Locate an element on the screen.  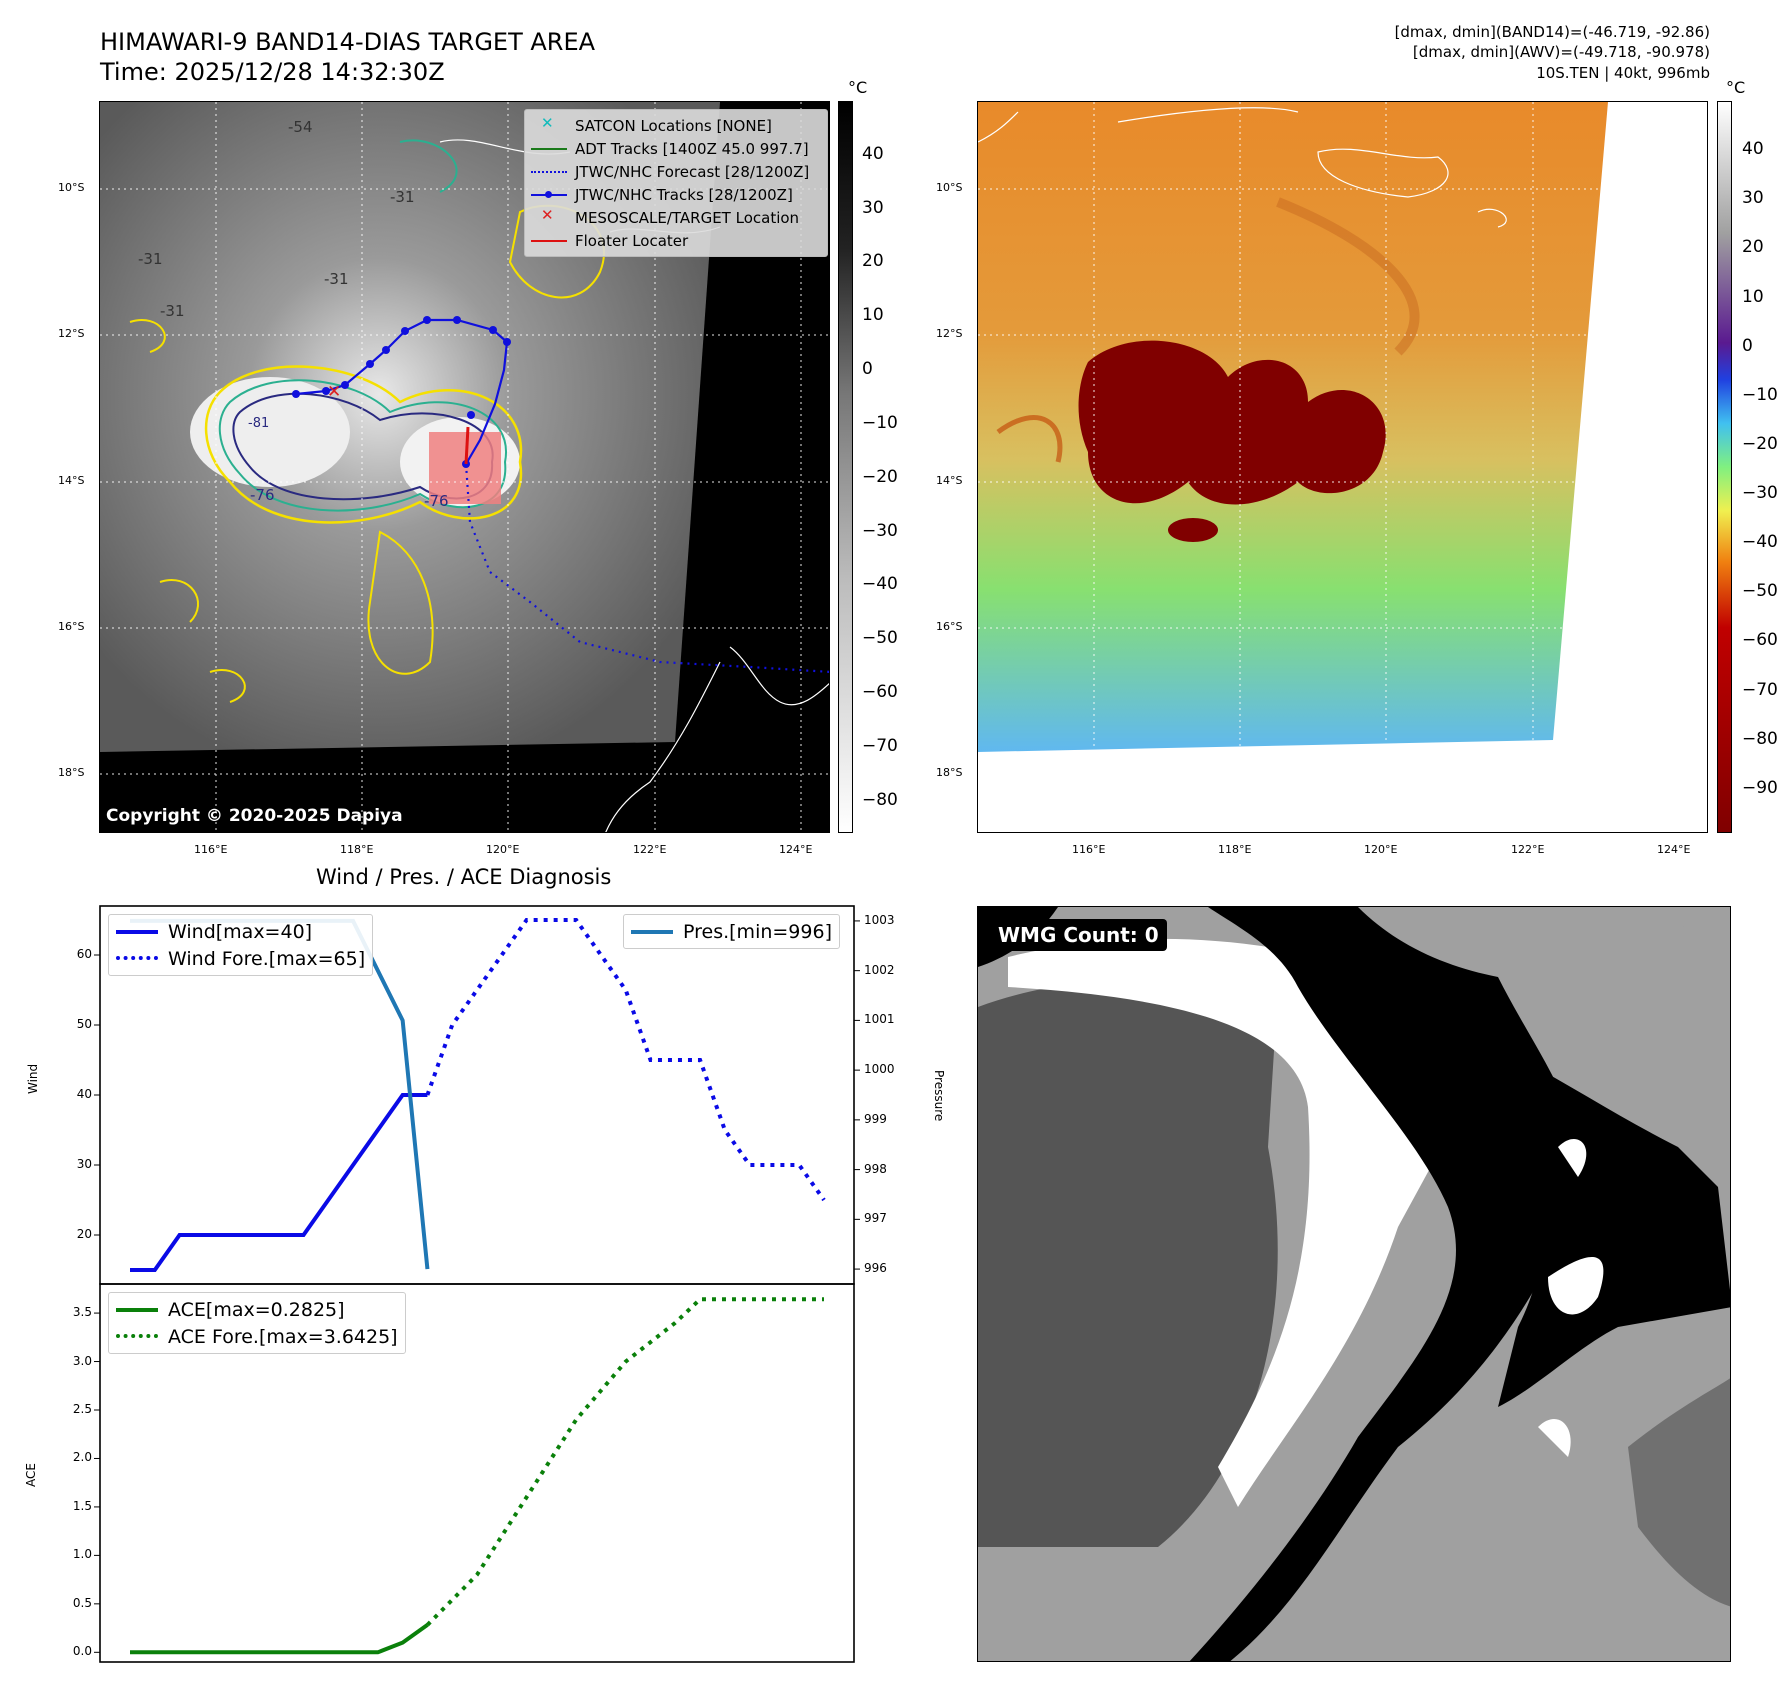
contour-label: -54 is located at coordinates (300, 127).